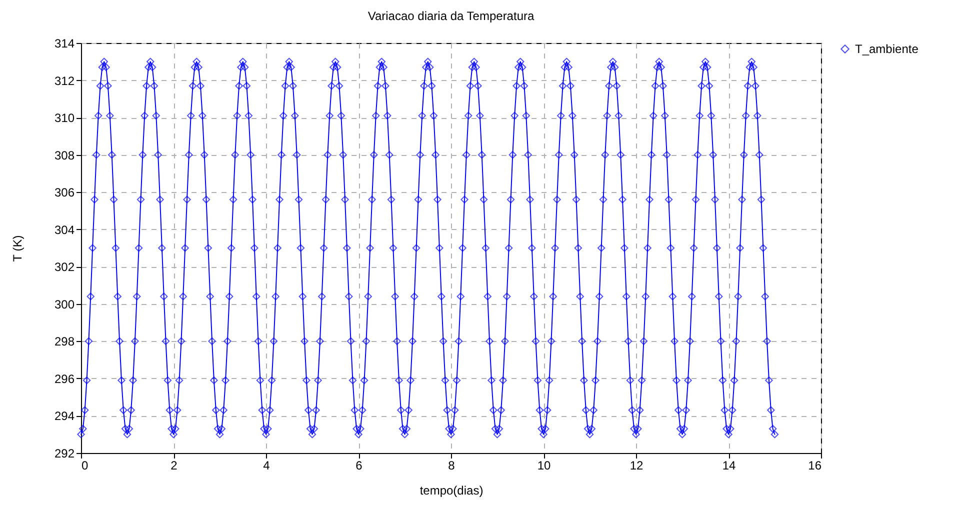 This screenshot has height=523, width=978. What do you see at coordinates (64, 341) in the screenshot?
I see `y-tick-label: 298` at bounding box center [64, 341].